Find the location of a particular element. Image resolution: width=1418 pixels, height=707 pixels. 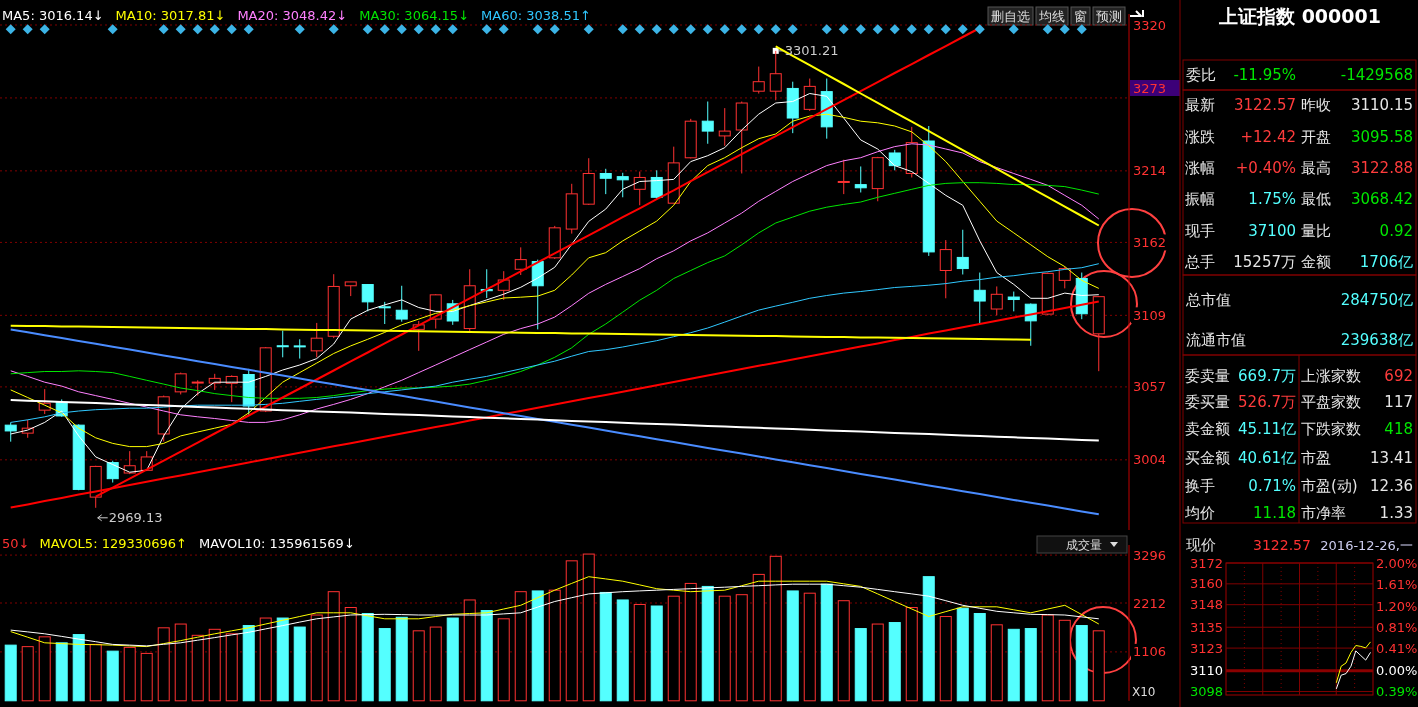

text: MAVOL10: 135961569↓ is located at coordinates (276, 543).